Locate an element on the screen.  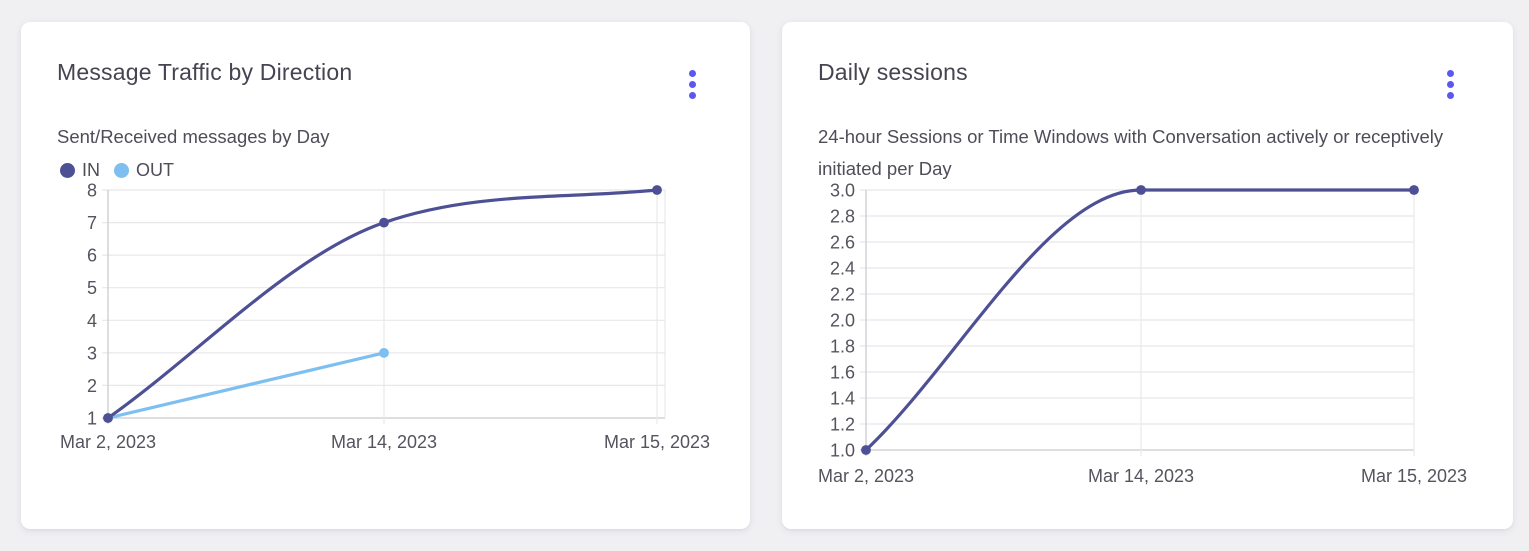
svg-text: 3 is located at coordinates (92, 353).